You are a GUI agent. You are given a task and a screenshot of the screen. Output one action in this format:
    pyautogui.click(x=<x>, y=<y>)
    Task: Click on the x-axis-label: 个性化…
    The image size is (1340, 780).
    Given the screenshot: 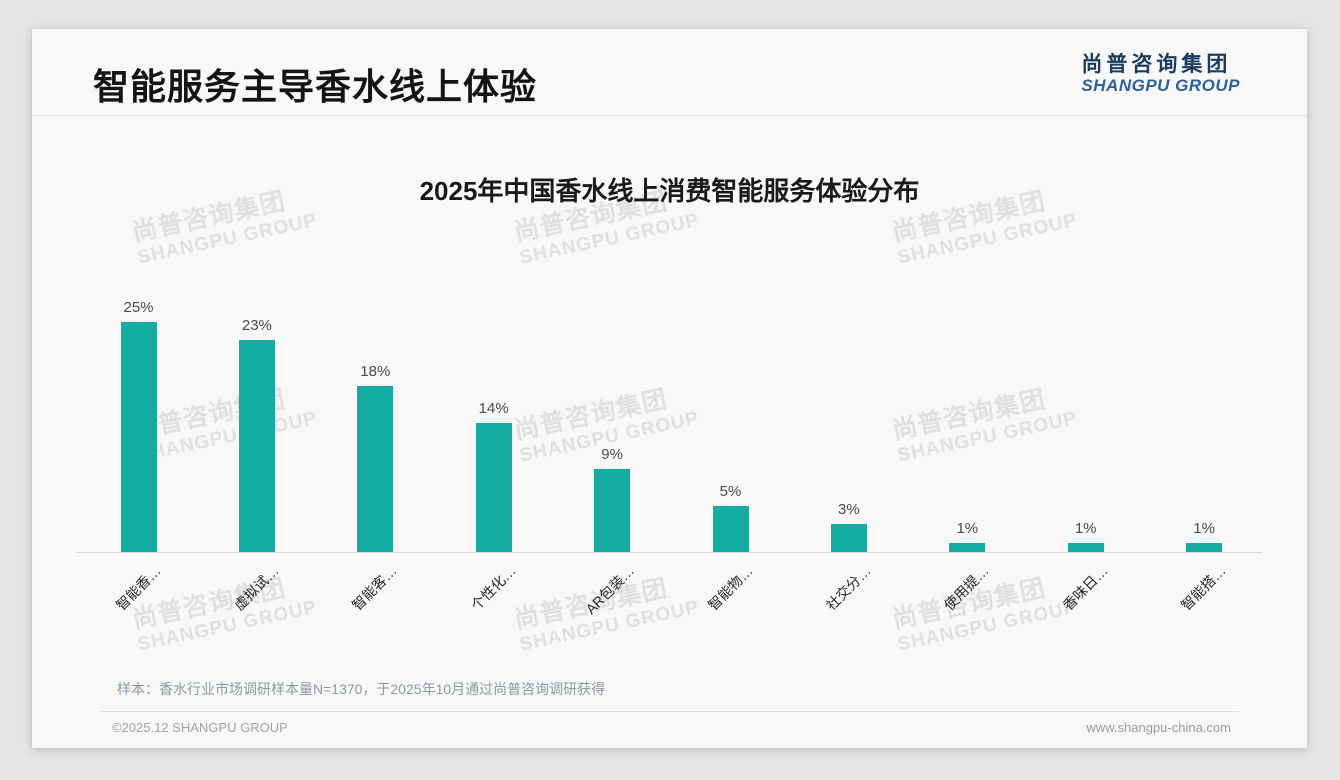 What is the action you would take?
    pyautogui.click(x=493, y=588)
    